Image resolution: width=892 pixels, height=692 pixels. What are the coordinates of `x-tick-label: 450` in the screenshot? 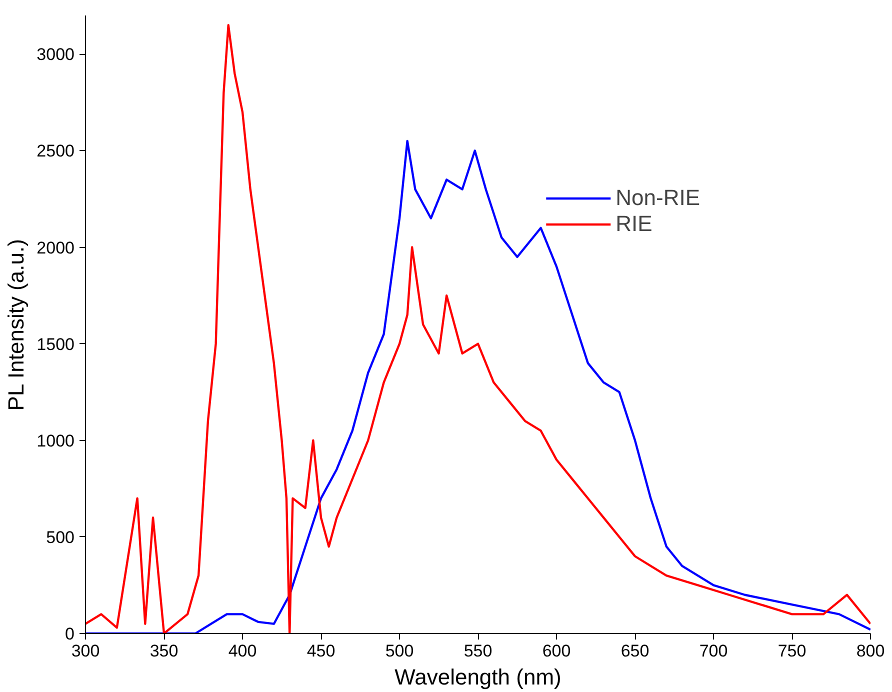 It's located at (321, 651).